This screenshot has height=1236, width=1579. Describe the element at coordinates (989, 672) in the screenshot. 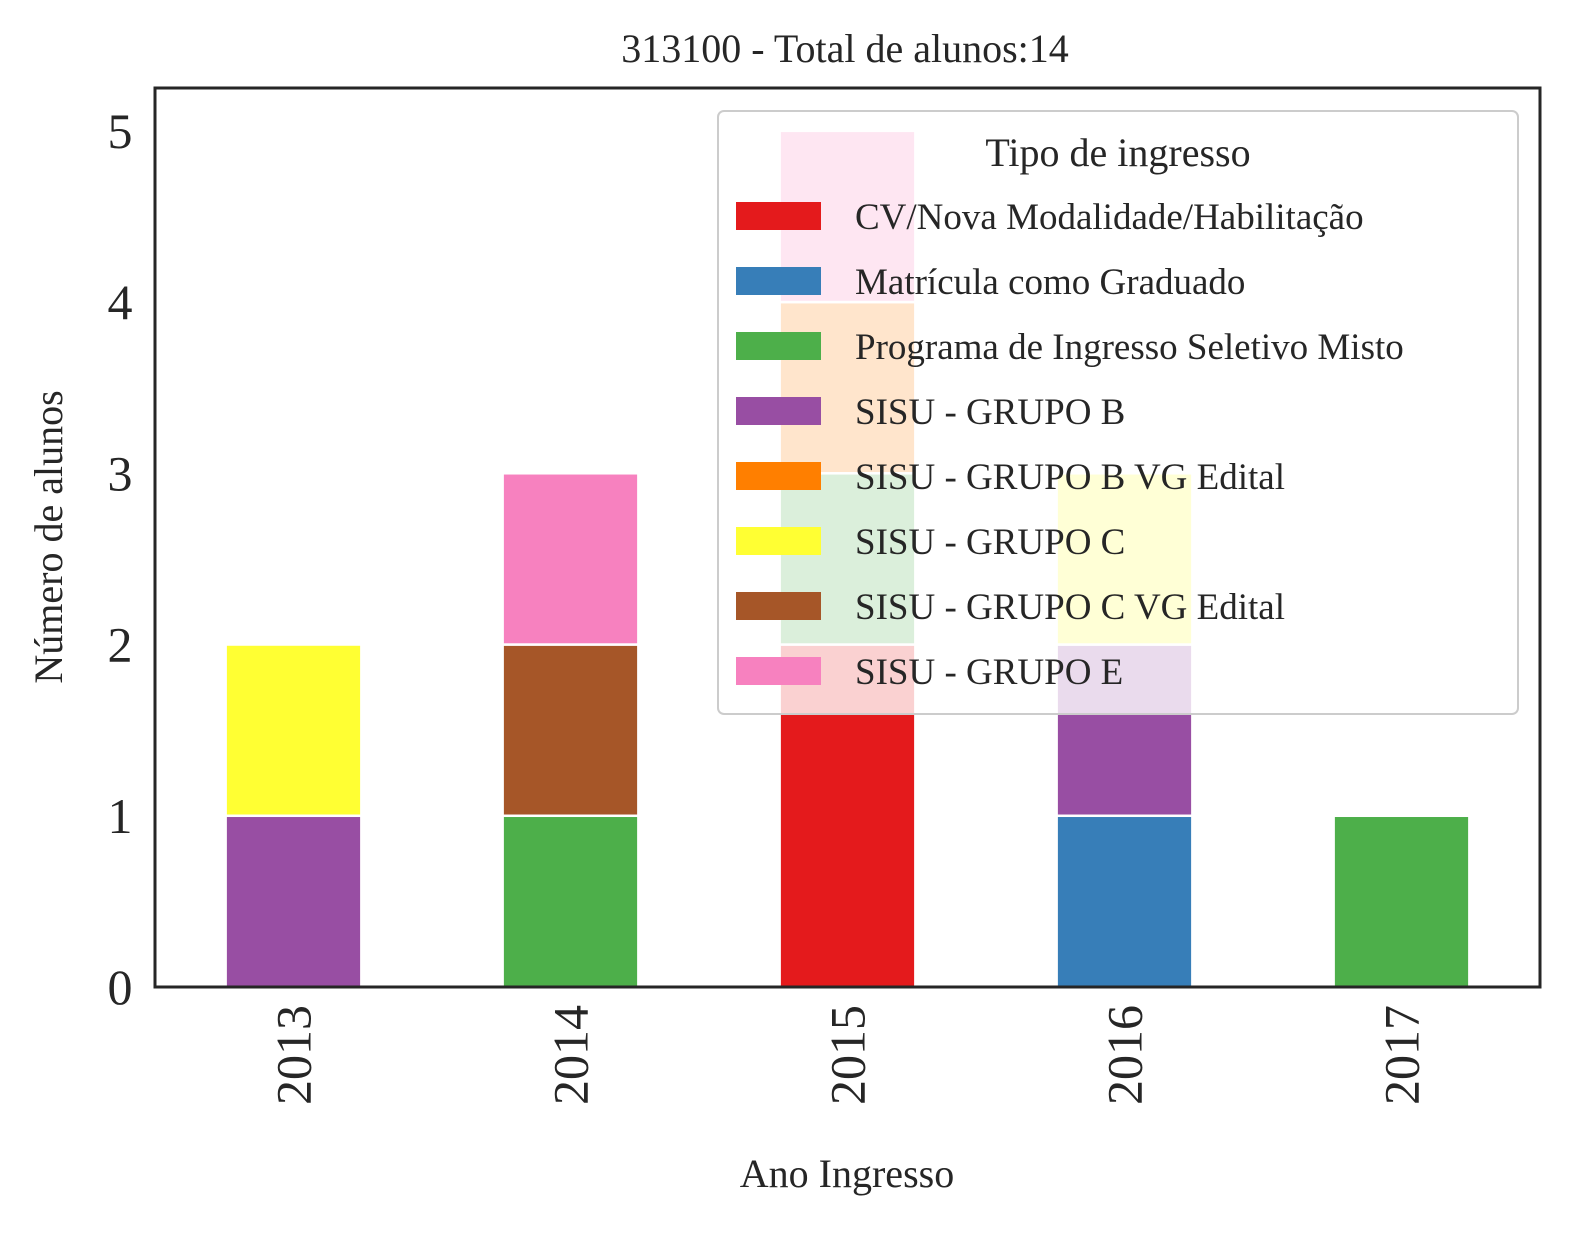

I see `legend-label: SISU - GRUPO E` at that location.